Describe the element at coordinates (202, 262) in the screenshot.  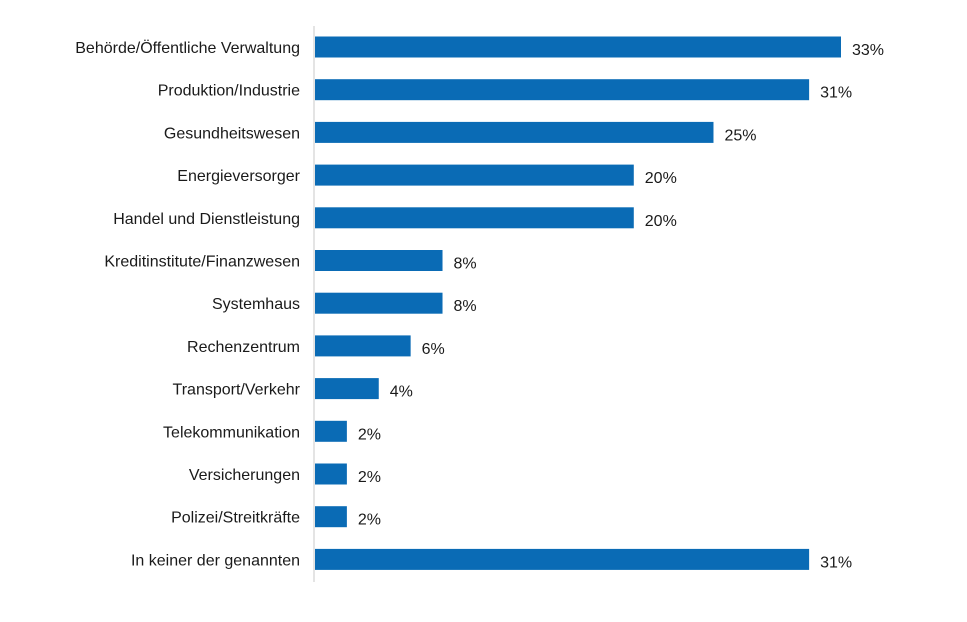
I see `category-label: Kreditinstitute/Finanzwesen` at that location.